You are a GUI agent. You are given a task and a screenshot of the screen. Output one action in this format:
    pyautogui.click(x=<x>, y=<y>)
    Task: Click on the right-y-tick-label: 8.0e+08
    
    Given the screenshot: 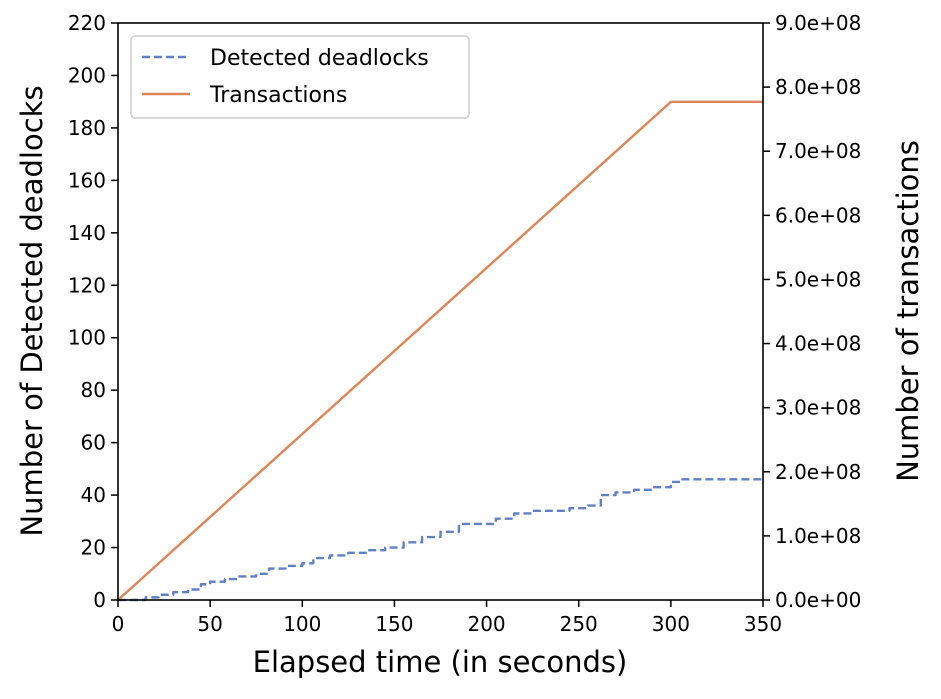 What is the action you would take?
    pyautogui.click(x=818, y=87)
    